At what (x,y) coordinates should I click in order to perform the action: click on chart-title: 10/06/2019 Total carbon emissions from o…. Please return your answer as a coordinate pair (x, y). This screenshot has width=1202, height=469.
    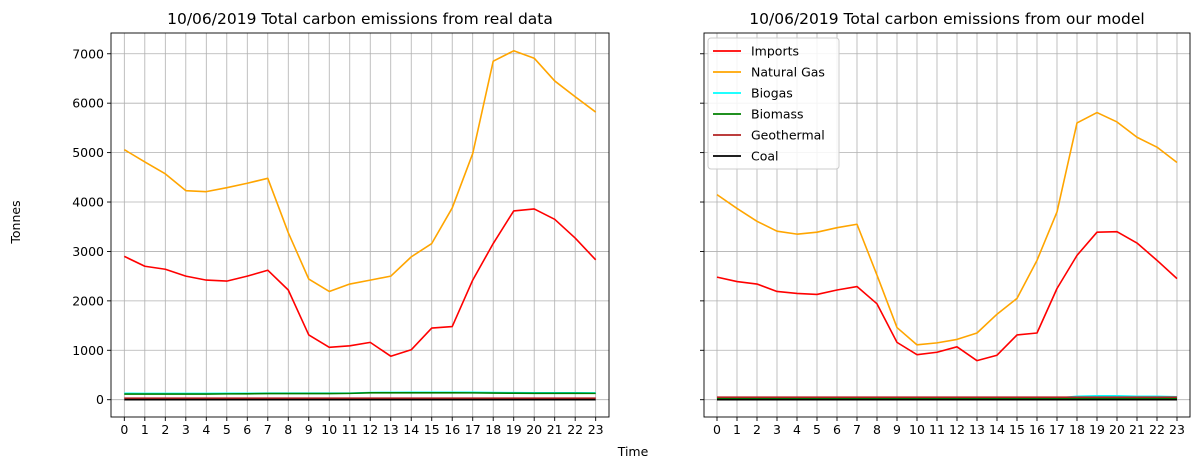
    Looking at the image, I should click on (946, 19).